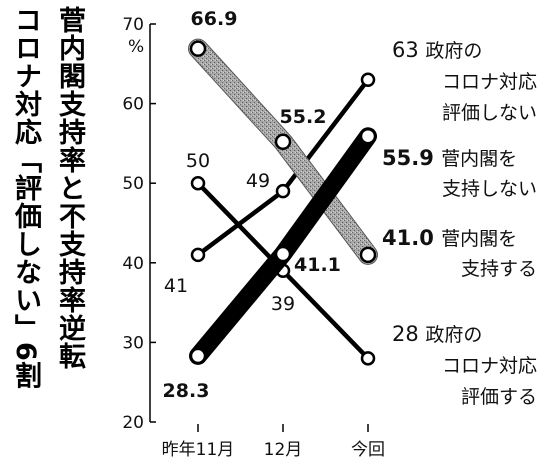 The width and height of the screenshot is (544, 464). Describe the element at coordinates (449, 238) in the screenshot. I see `series-annotation: 41.0 菅内閣を` at that location.